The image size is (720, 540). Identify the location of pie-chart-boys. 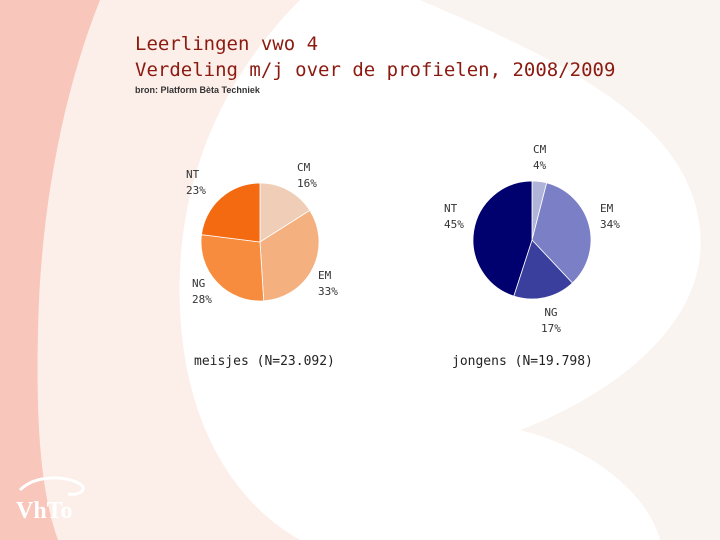
(532, 240).